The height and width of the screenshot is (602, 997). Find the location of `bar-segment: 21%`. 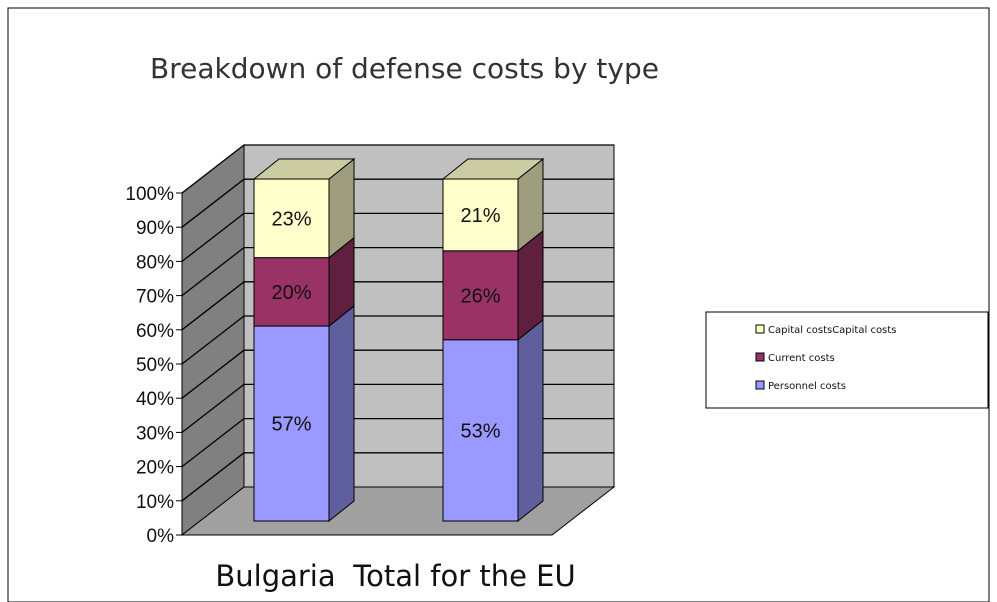

bar-segment: 21% is located at coordinates (493, 204).